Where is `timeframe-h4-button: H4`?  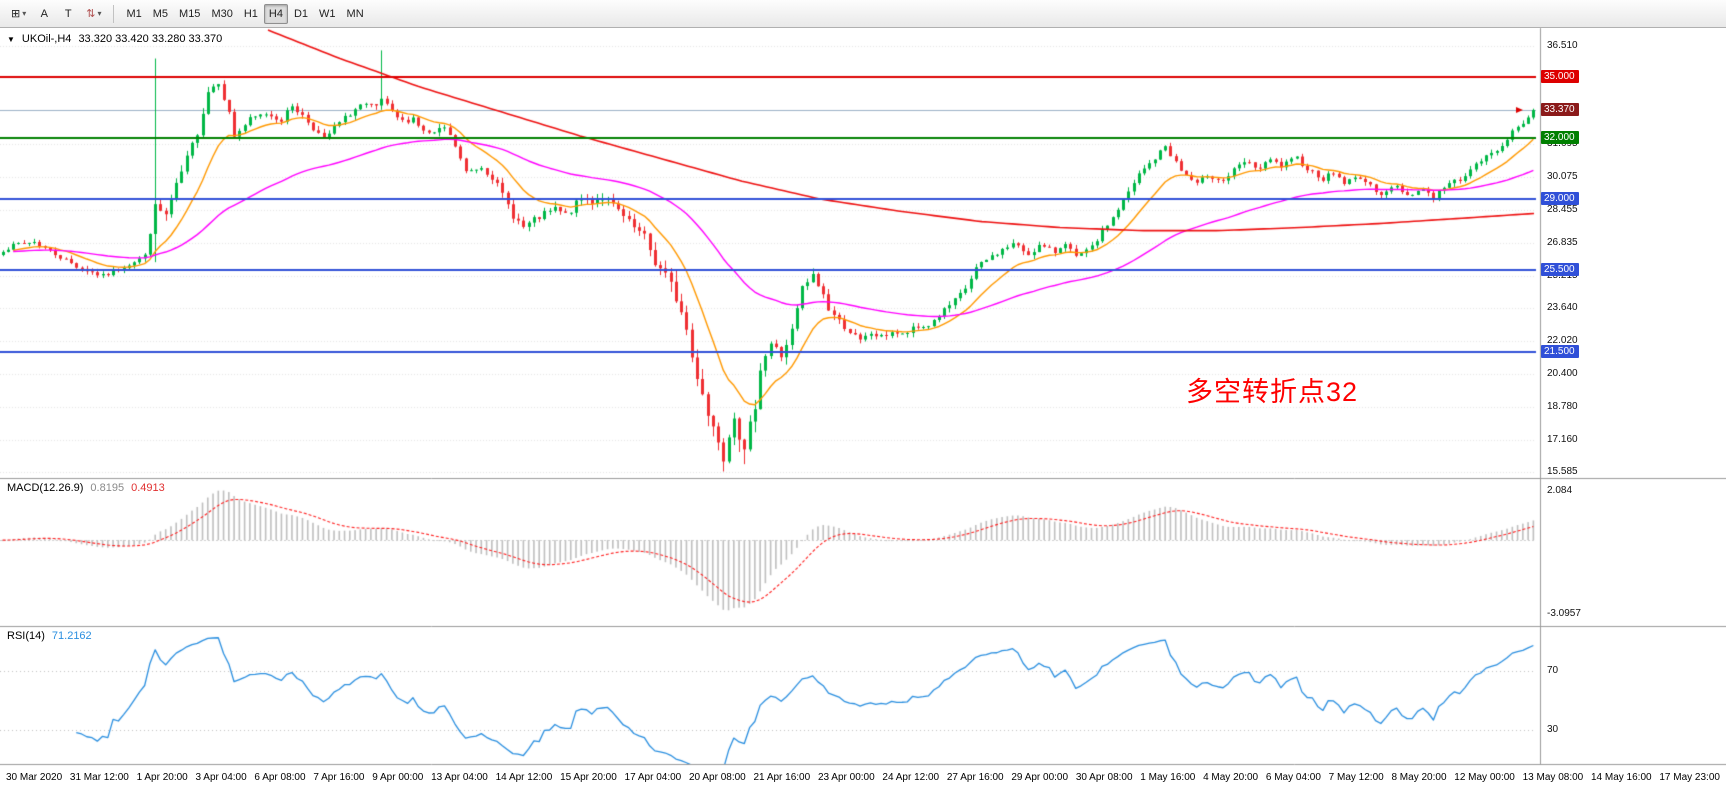
timeframe-h4-button: H4 is located at coordinates (275, 13).